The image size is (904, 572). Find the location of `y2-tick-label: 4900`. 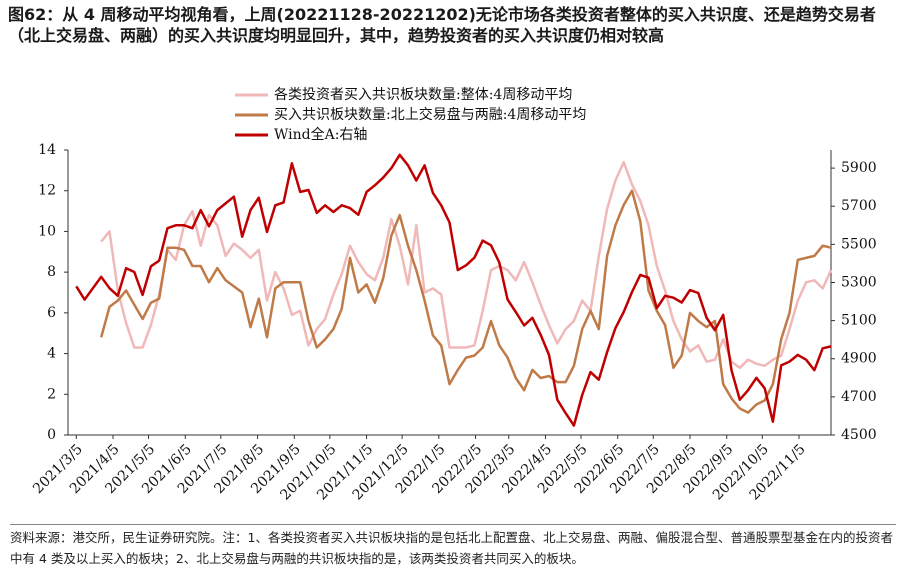

y2-tick-label: 4900 is located at coordinates (859, 359).